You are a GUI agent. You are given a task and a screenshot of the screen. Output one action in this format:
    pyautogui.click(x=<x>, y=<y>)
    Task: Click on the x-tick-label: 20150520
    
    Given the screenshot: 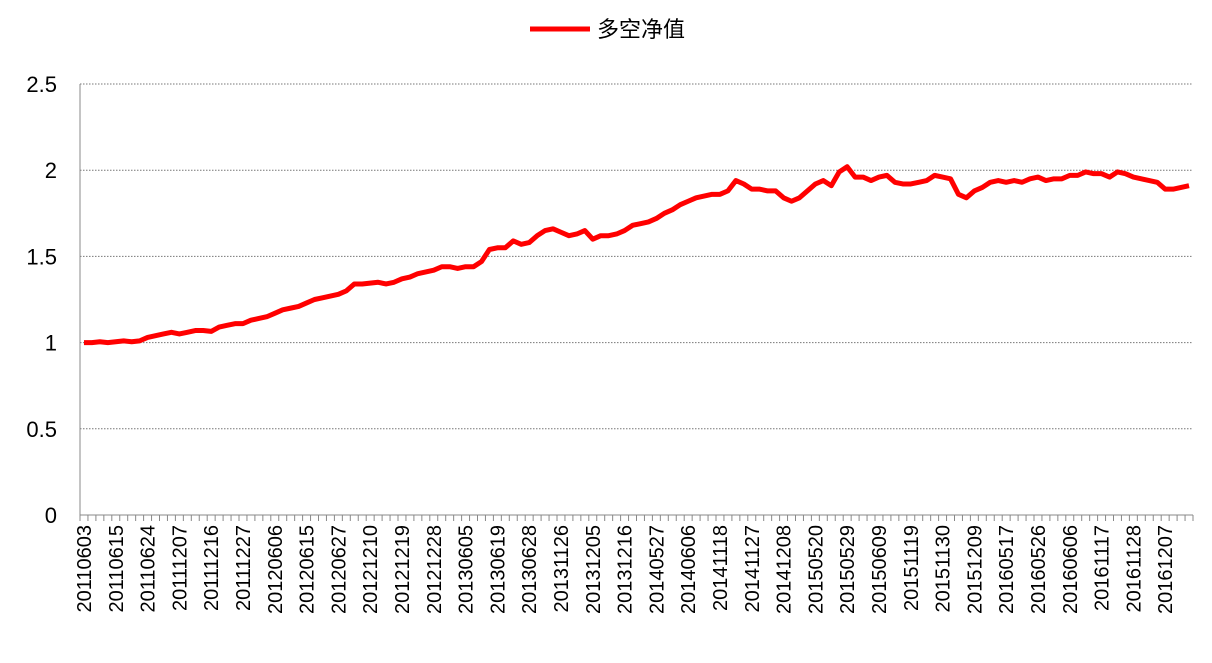 What is the action you would take?
    pyautogui.click(x=816, y=569)
    